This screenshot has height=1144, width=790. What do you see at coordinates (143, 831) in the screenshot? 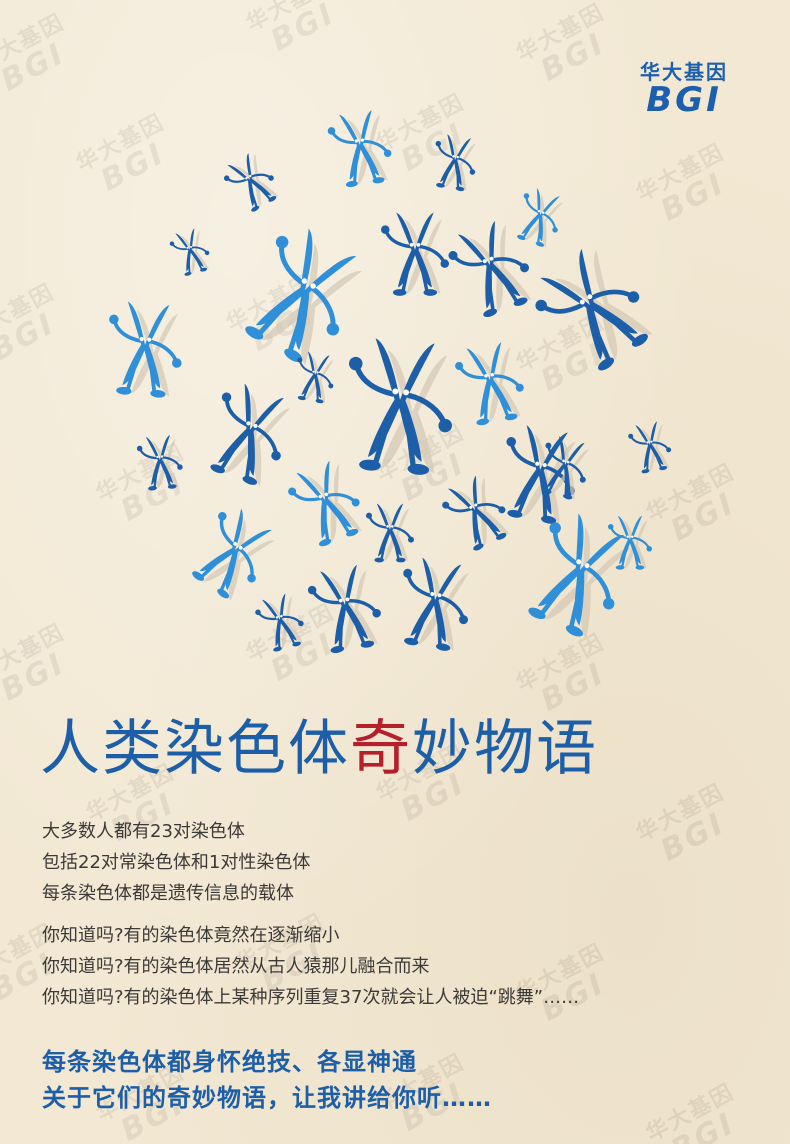
I see `intro-line: 大多数人都有23对染色体` at bounding box center [143, 831].